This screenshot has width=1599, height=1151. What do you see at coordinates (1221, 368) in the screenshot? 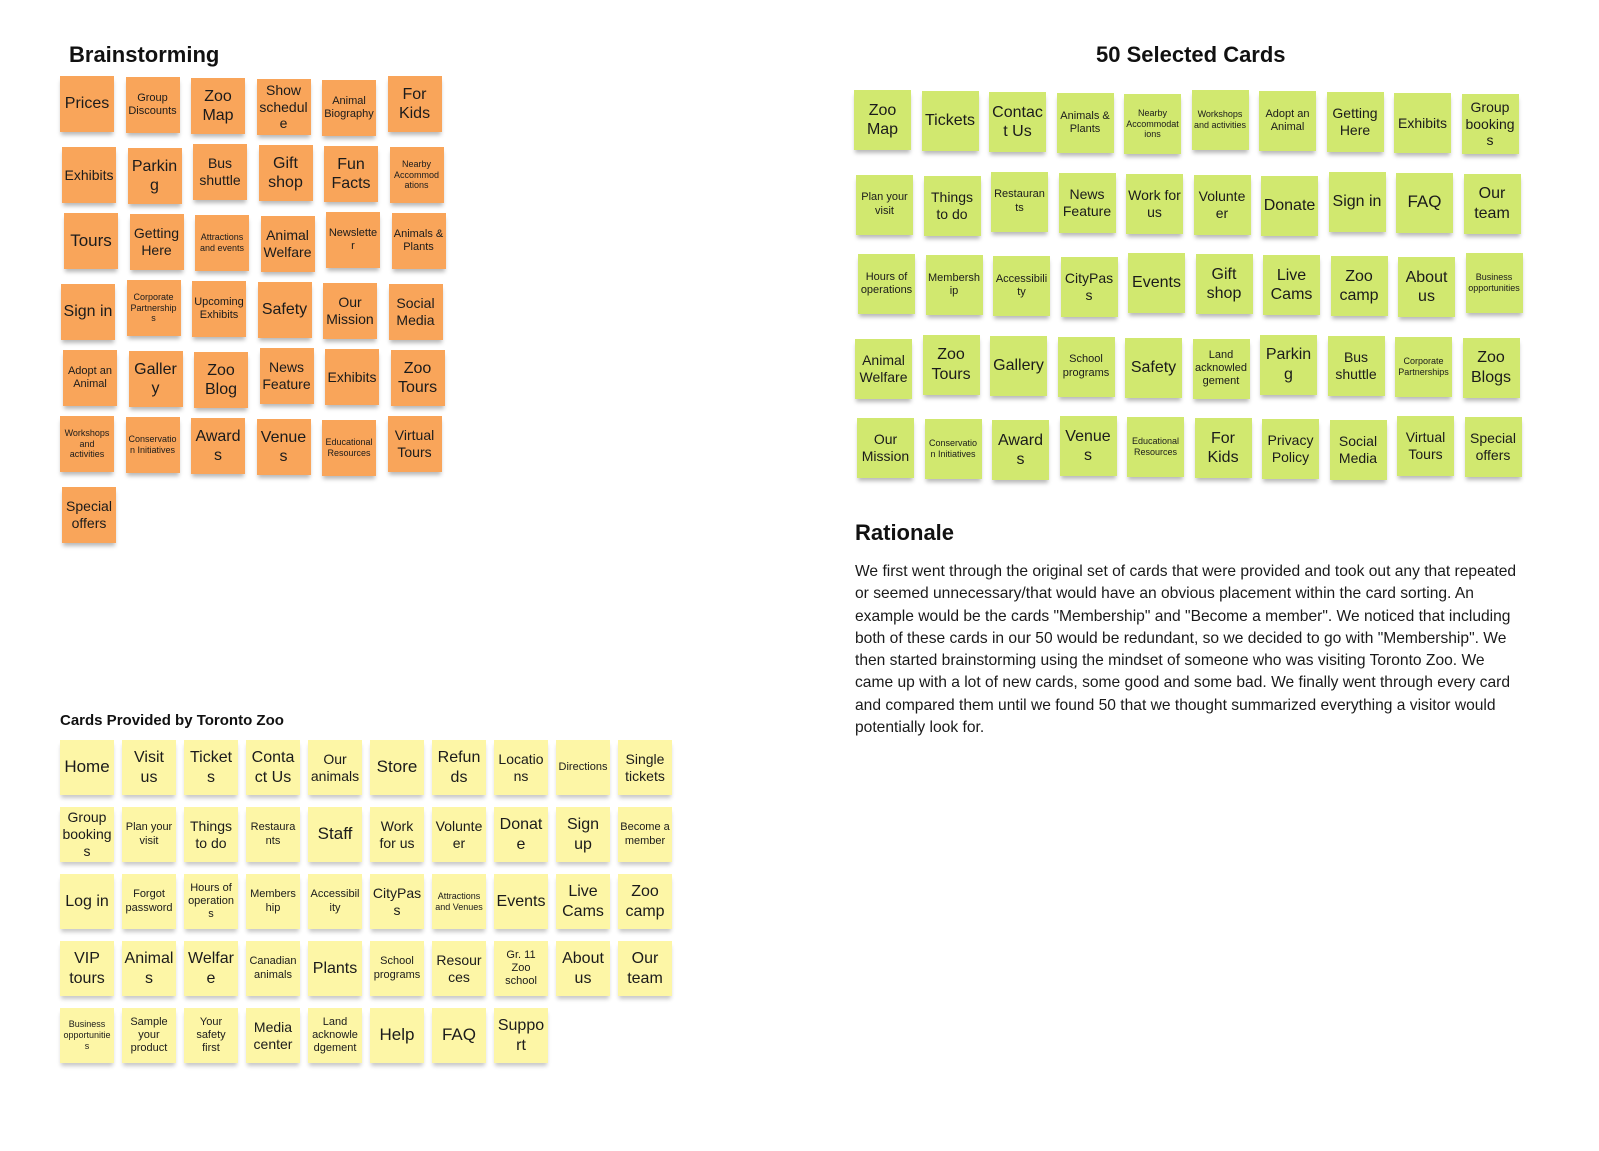
I see `sticky-note: Land acknowledgement` at bounding box center [1221, 368].